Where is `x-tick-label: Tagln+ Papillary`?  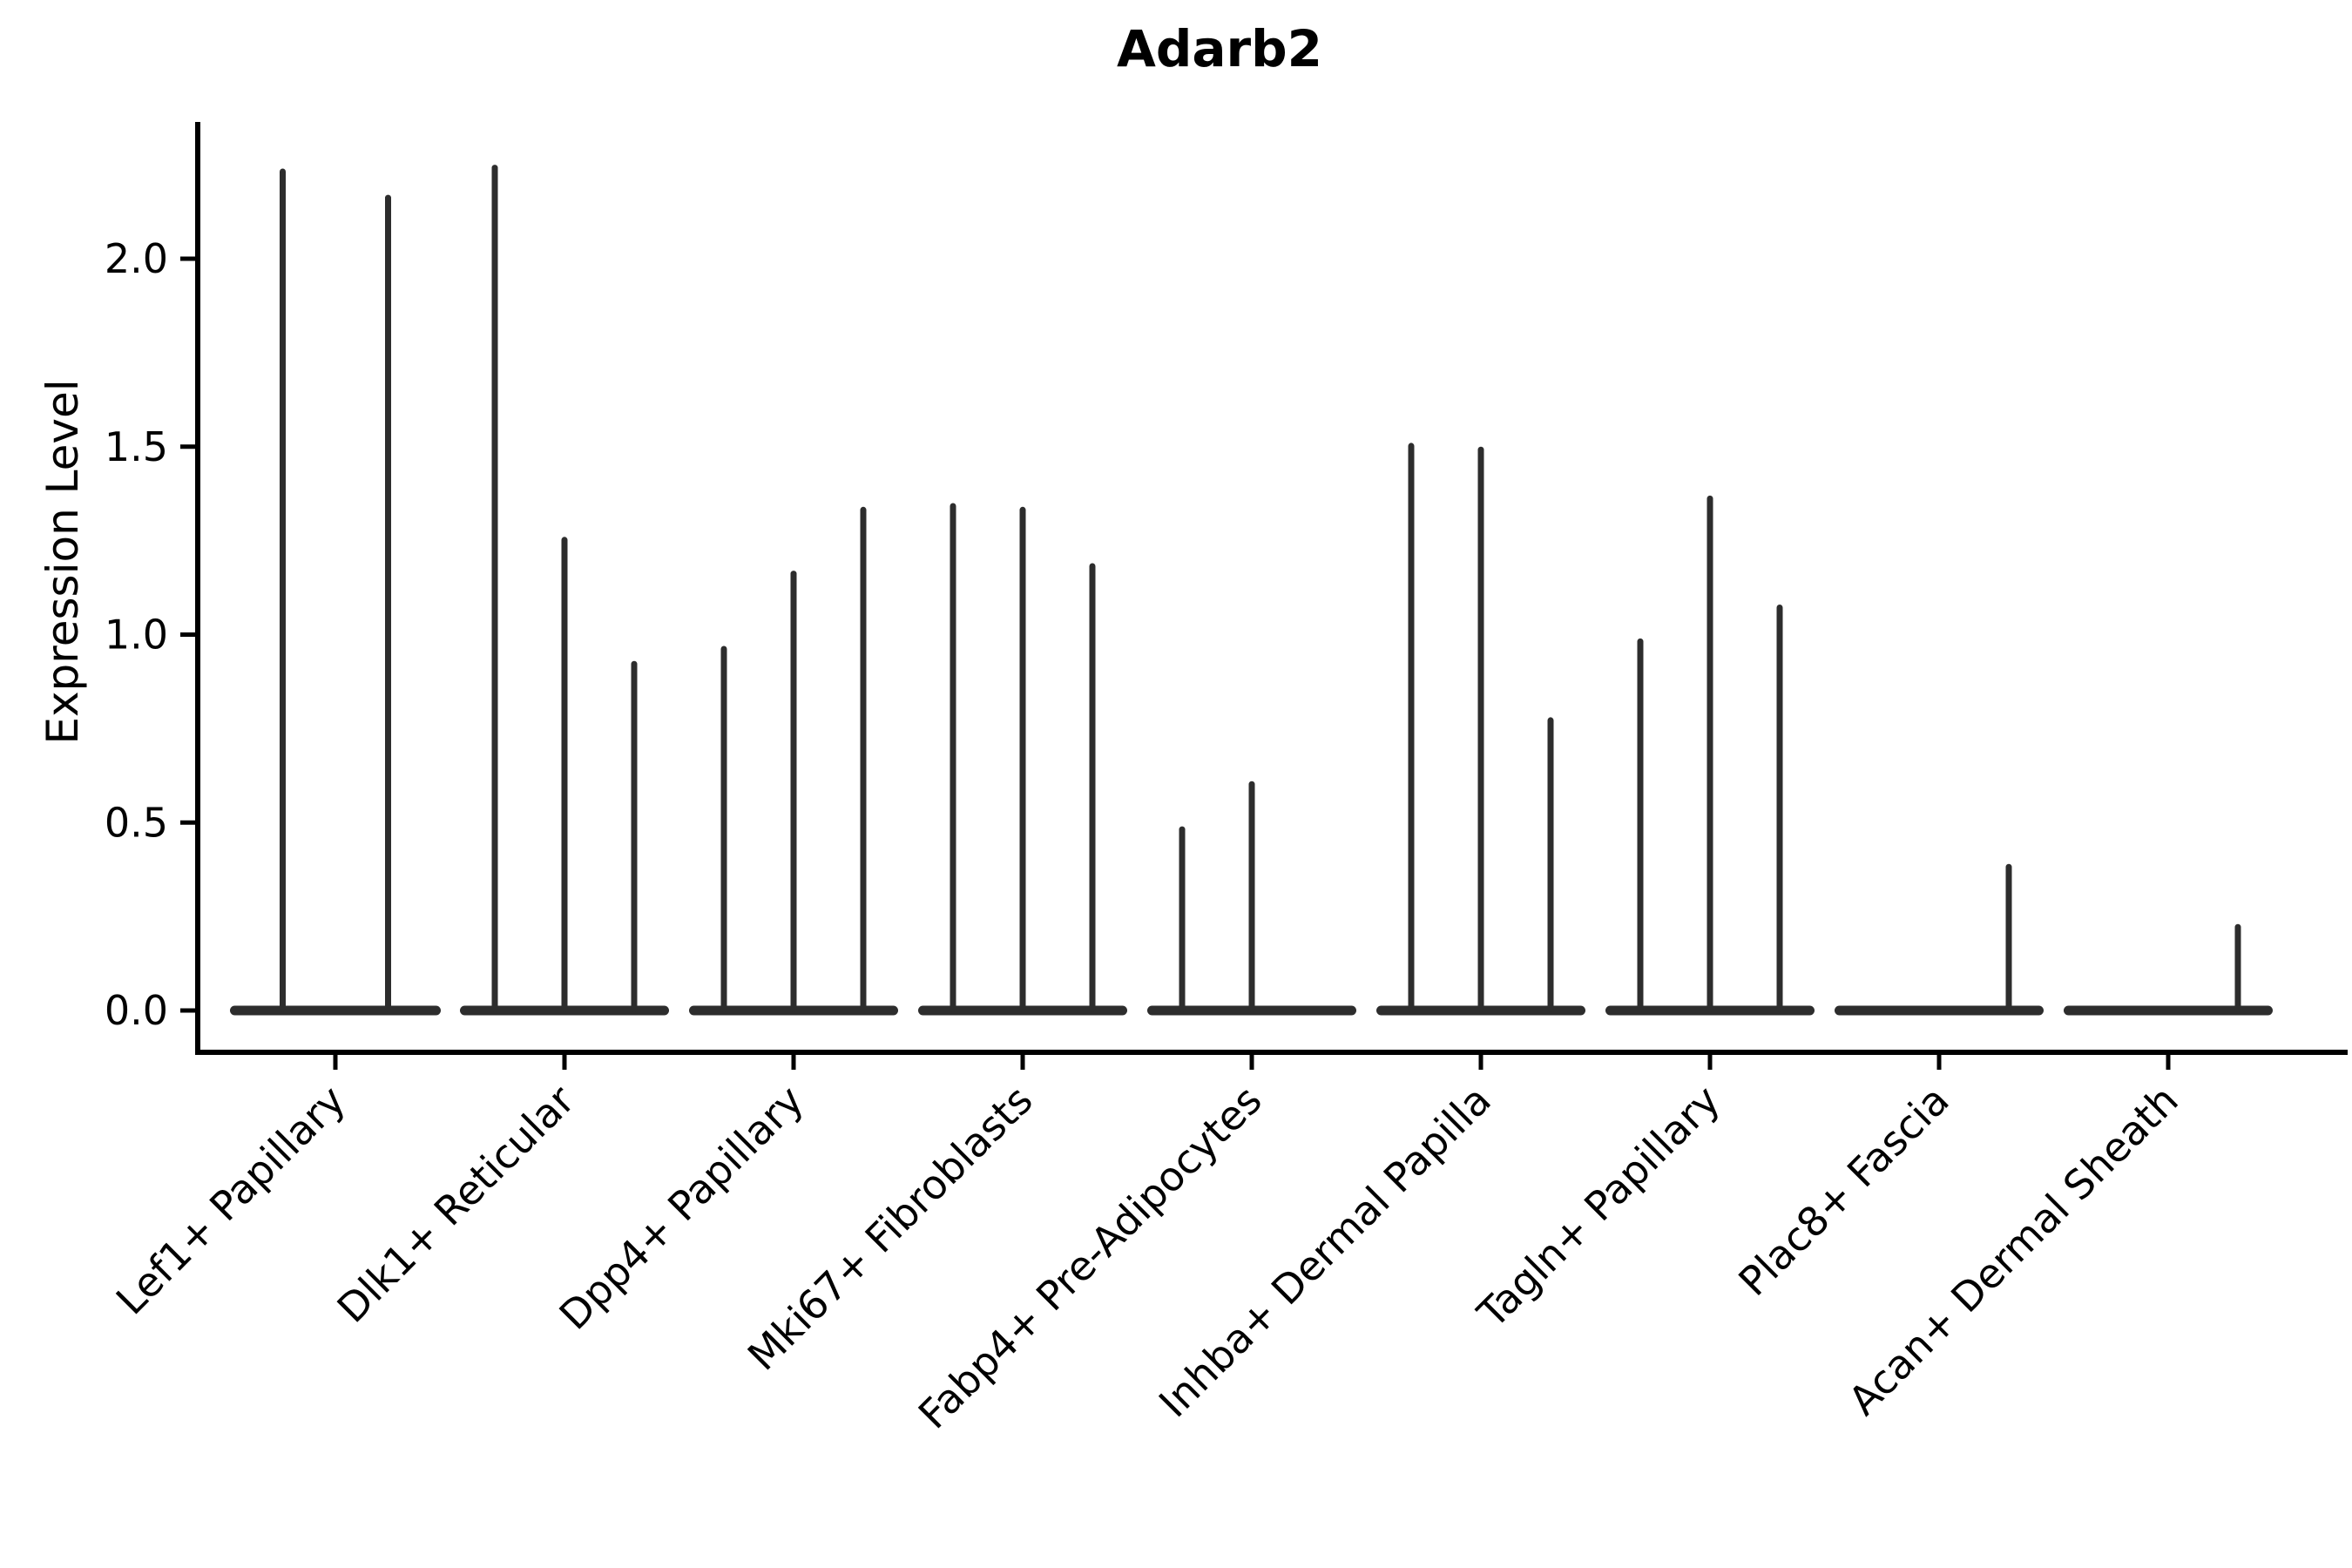 x-tick-label: Tagln+ Papillary is located at coordinates (1598, 1207).